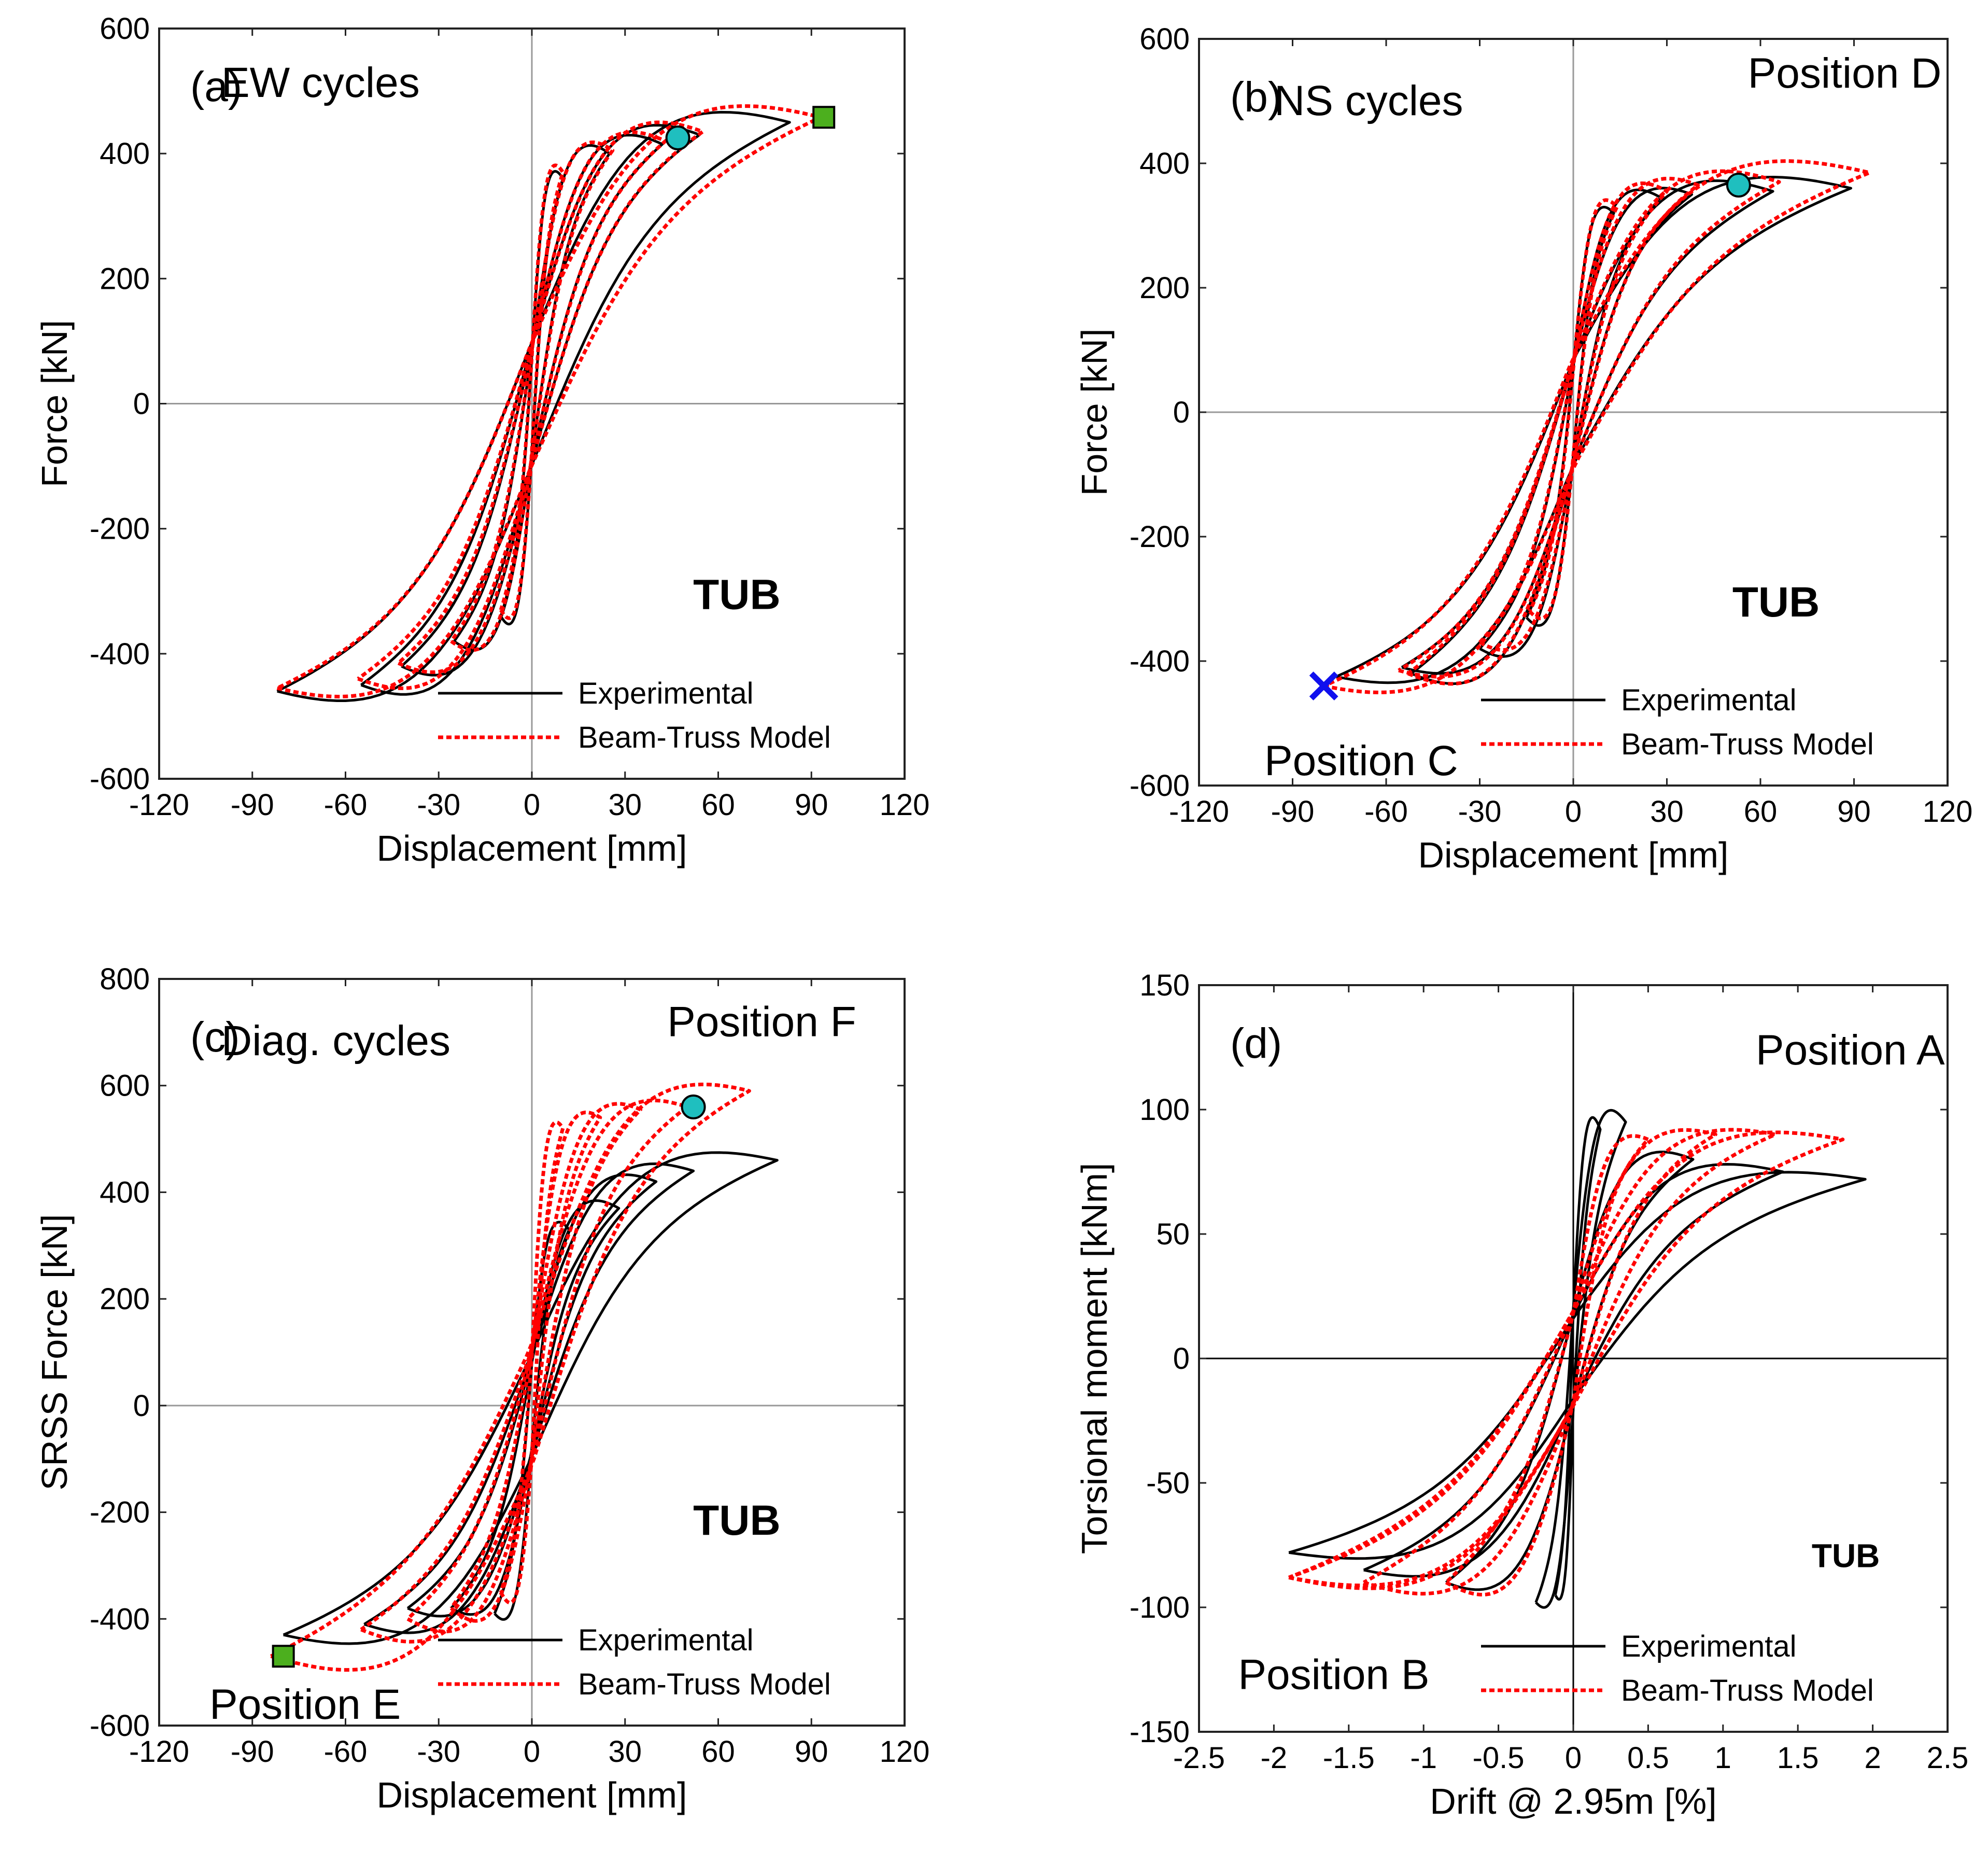 This screenshot has height=1864, width=1988. I want to click on y-tick-label: 50, so click(1173, 1234).